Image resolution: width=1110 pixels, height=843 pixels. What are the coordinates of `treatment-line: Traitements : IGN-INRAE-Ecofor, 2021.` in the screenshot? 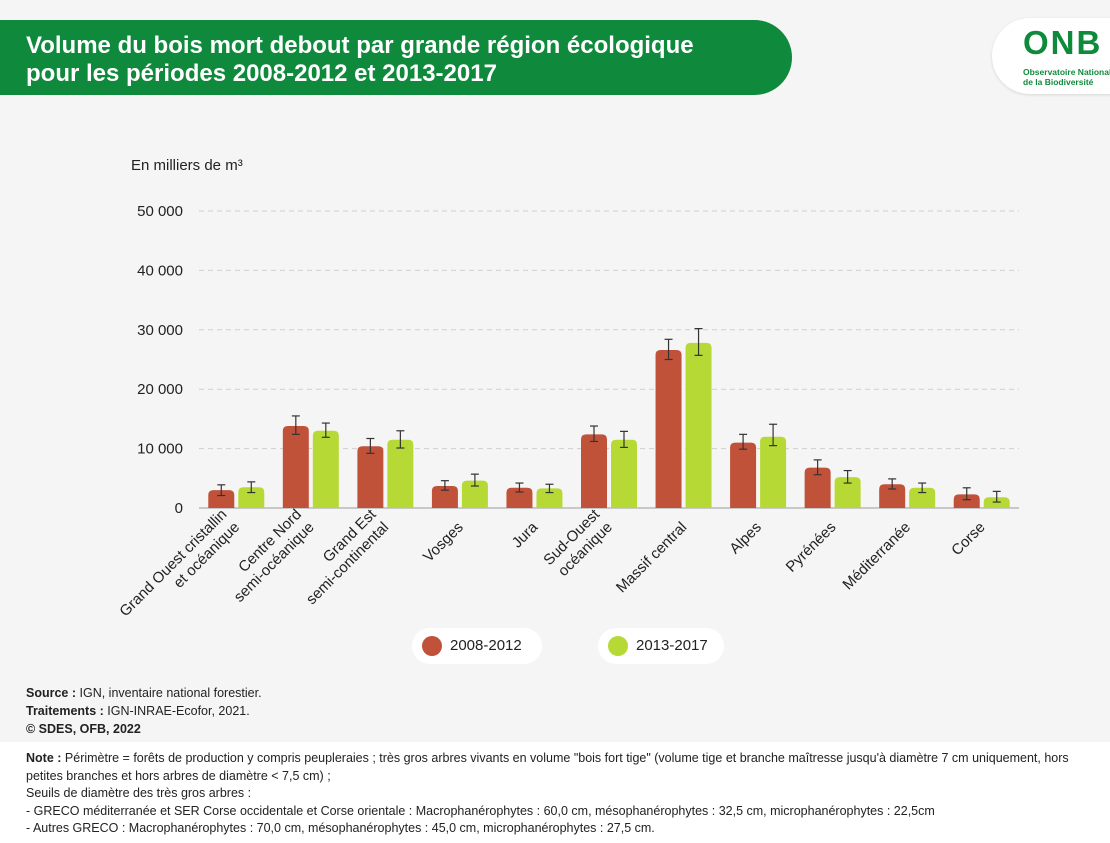 It's located at (144, 711).